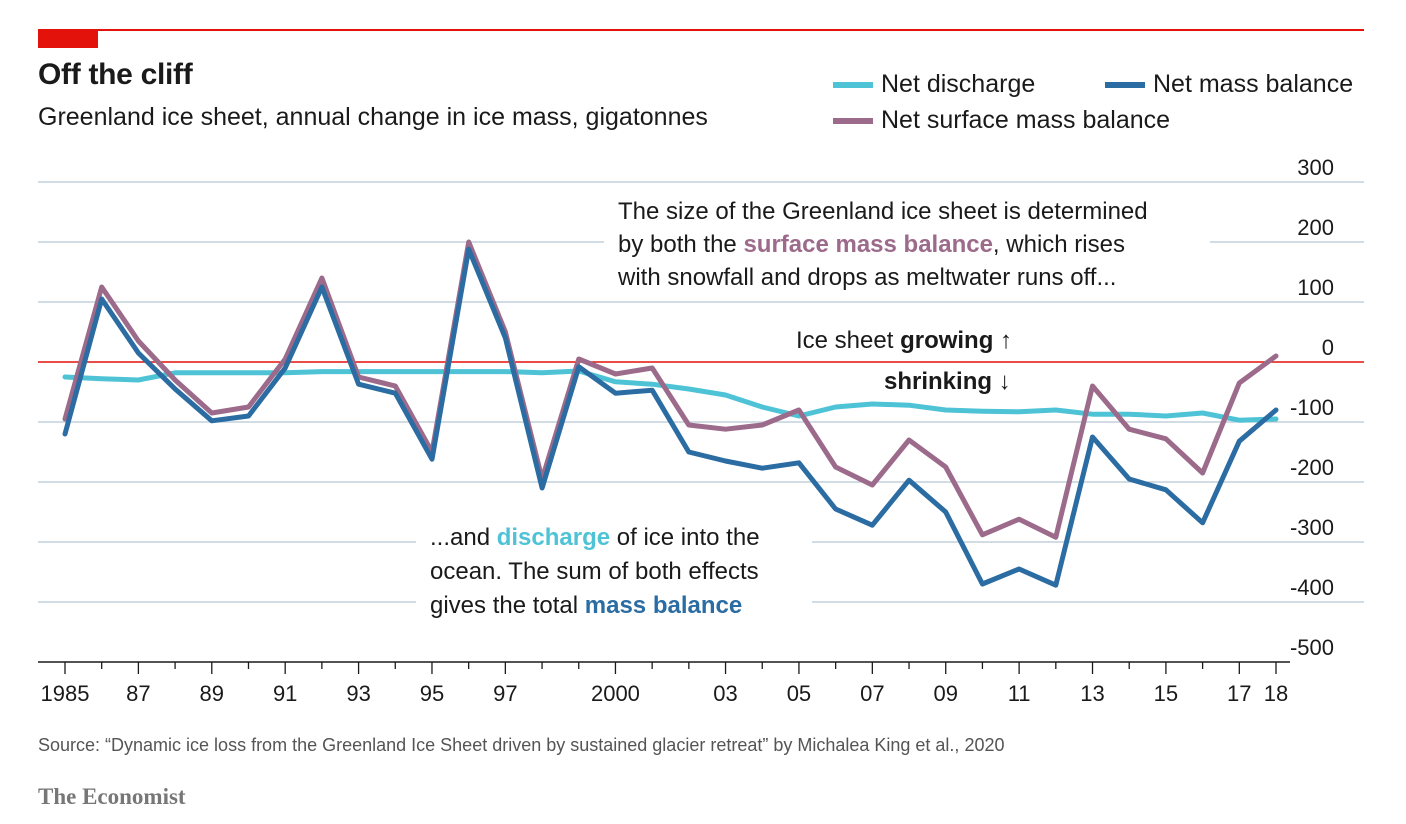 This screenshot has height=824, width=1406. I want to click on economist-red-tag, so click(68, 39).